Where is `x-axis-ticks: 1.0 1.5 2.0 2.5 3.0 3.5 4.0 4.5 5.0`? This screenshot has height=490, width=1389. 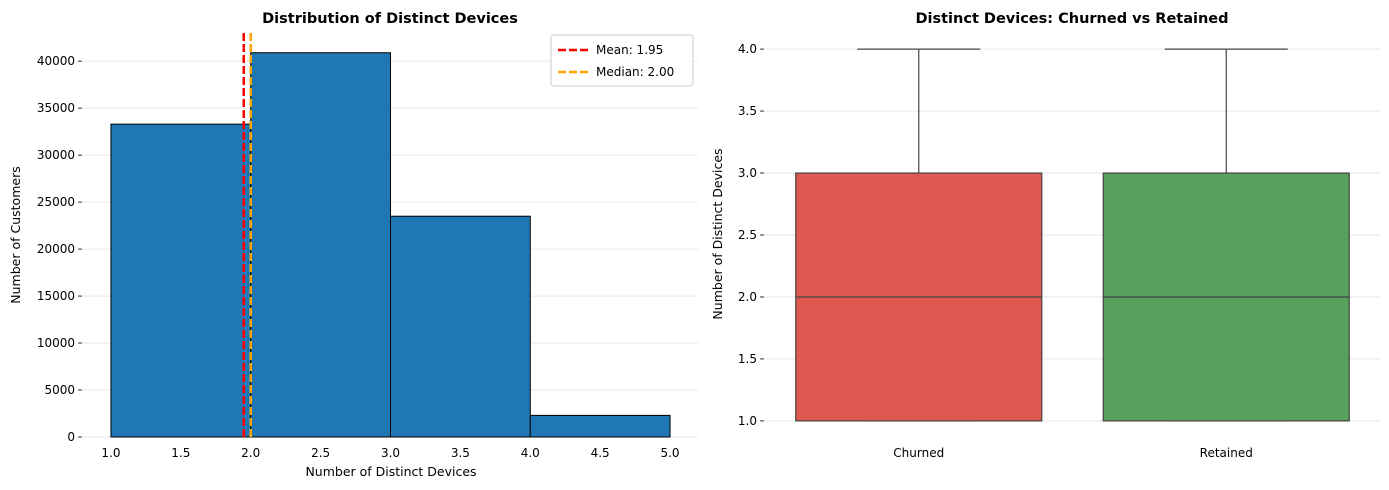
x-axis-ticks: 1.0 1.5 2.0 2.5 3.0 3.5 4.0 4.5 5.0 is located at coordinates (390, 453).